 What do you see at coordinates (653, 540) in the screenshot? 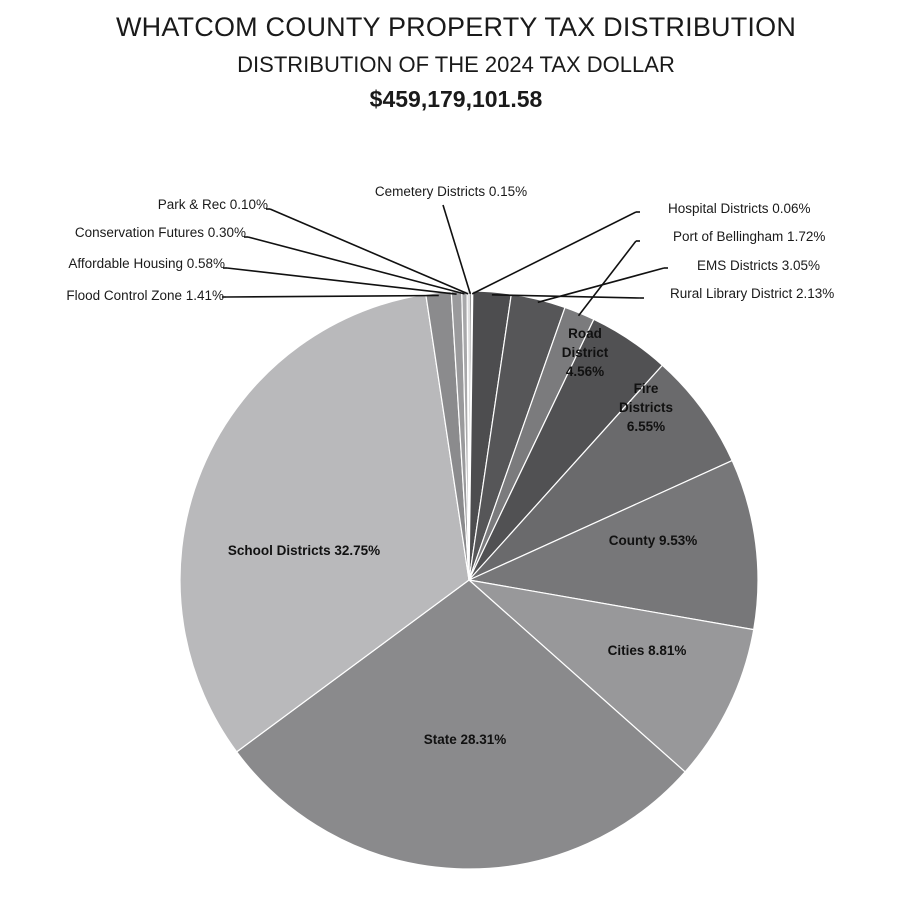
I see `slice-label-county: County 9.53%` at bounding box center [653, 540].